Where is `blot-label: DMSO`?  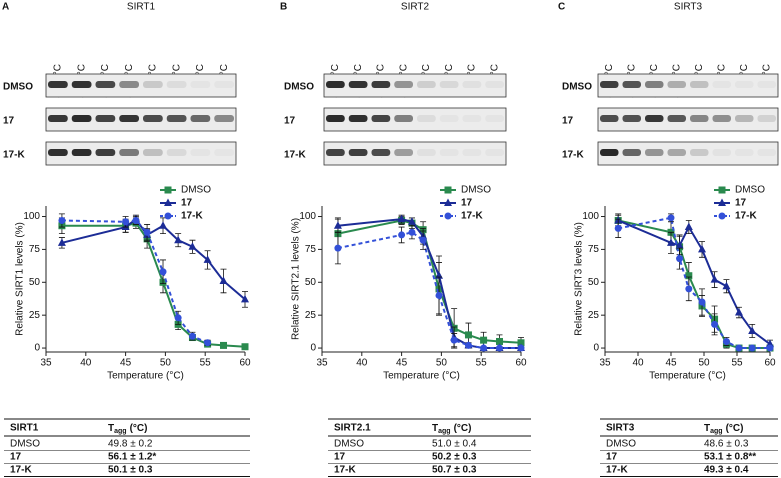
blot-label: DMSO is located at coordinates (299, 87).